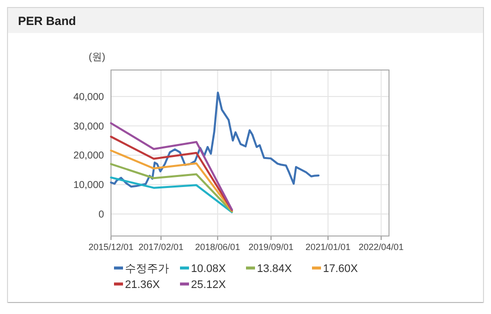 The width and height of the screenshot is (491, 314). Describe the element at coordinates (209, 285) in the screenshot. I see `legend-label: 25.12X` at that location.